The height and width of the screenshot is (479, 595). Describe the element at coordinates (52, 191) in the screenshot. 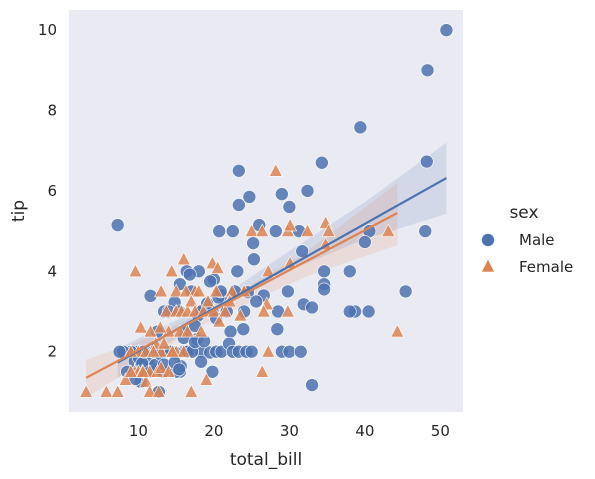

I see `y-tick-label: 6` at that location.